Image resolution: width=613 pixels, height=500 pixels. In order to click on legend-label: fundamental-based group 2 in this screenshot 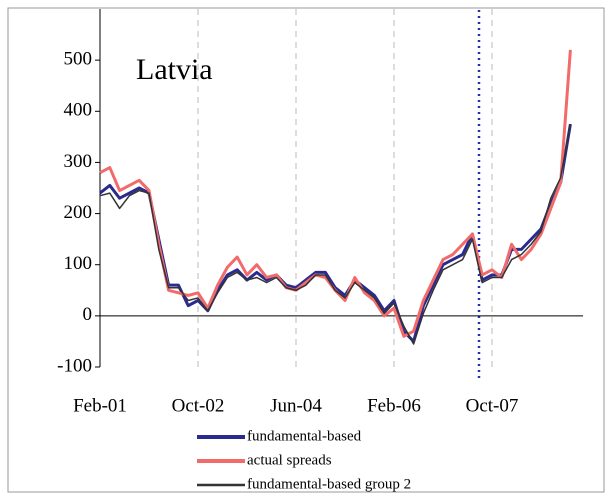, I will do `click(329, 484)`.